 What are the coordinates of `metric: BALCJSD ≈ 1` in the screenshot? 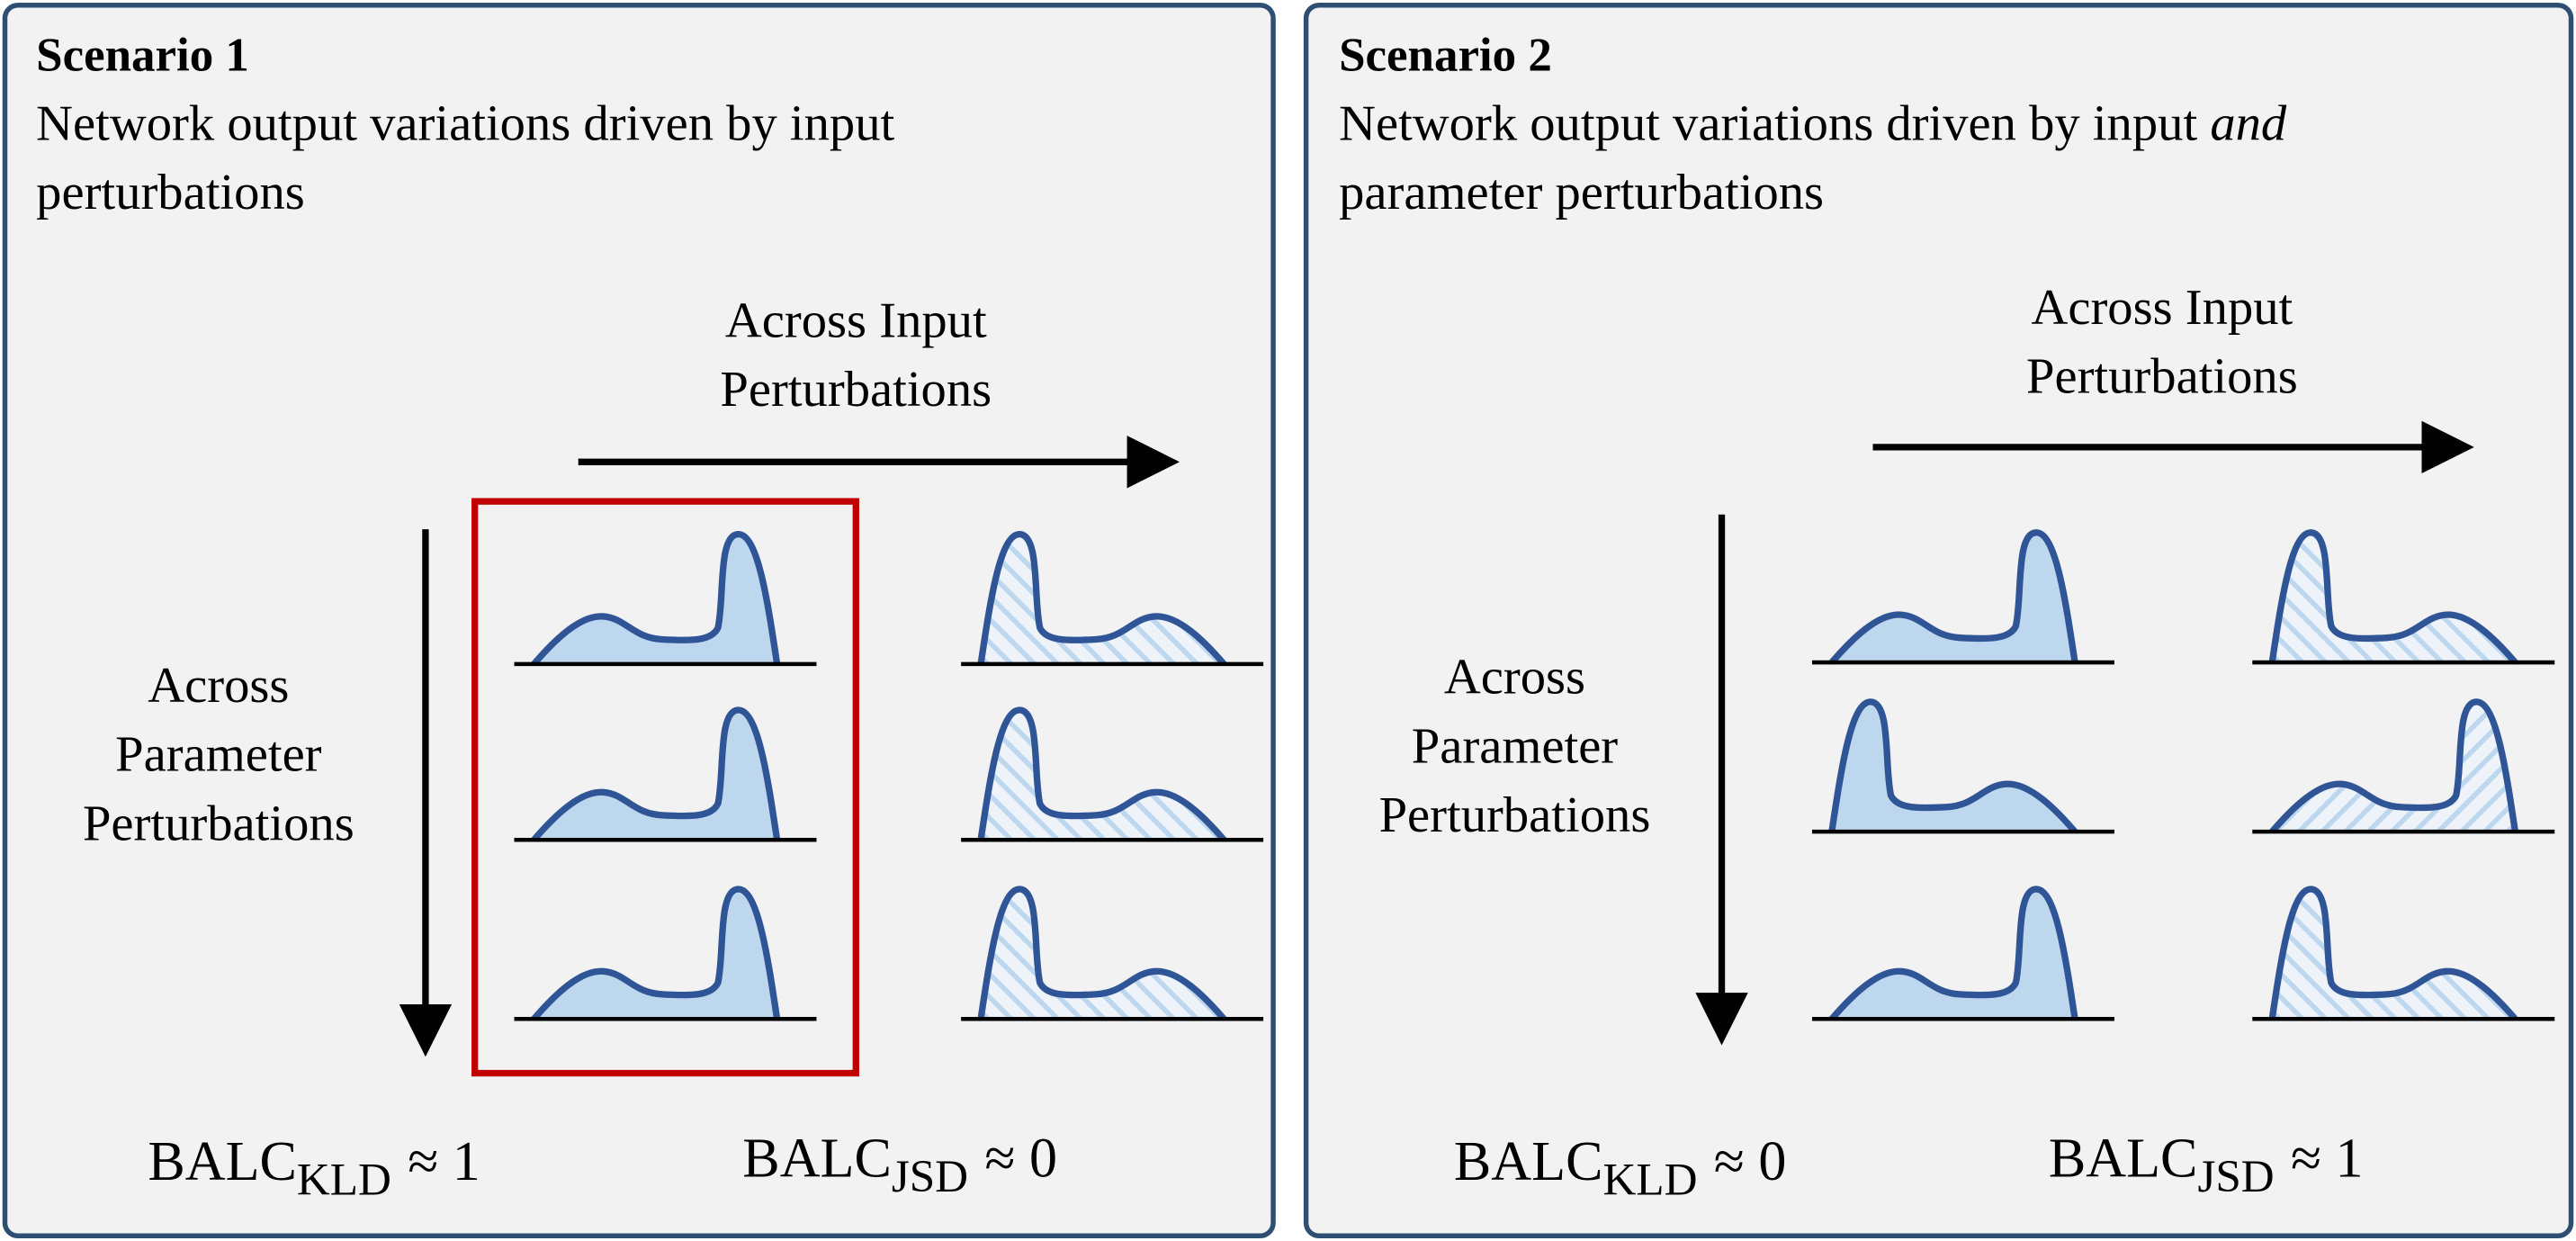 It's located at (2207, 1165).